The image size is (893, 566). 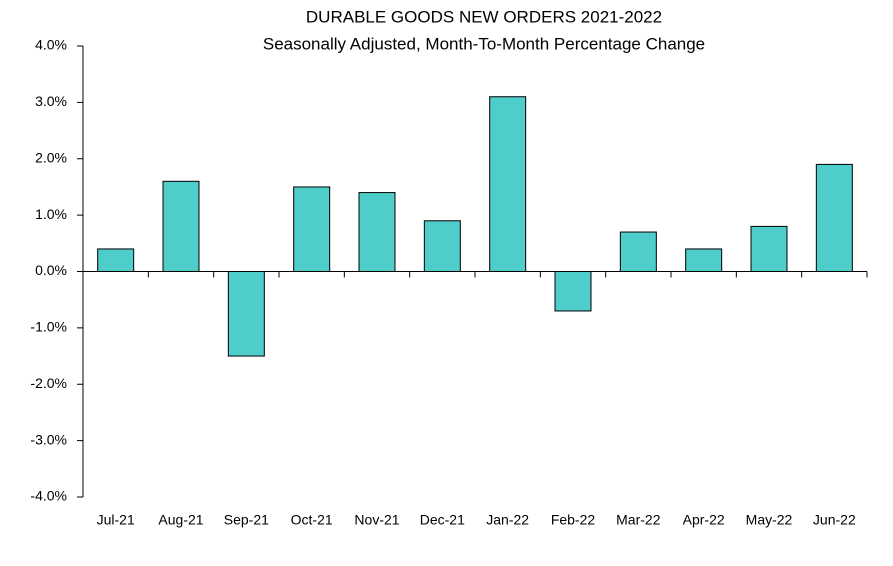 I want to click on y-tick-label: 2.0%, so click(x=51, y=157).